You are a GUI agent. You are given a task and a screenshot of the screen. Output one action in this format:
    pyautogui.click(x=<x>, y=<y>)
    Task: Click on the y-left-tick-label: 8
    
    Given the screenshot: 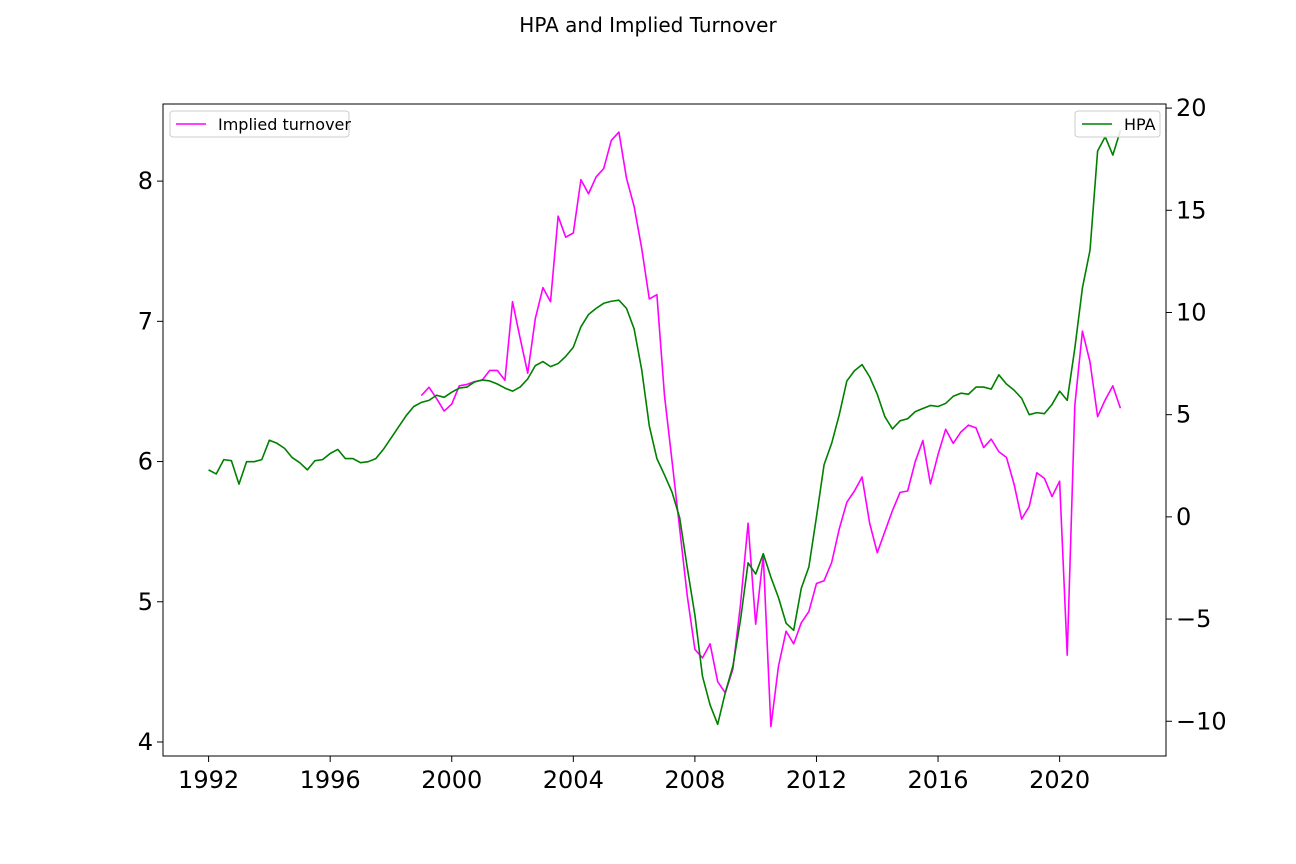 What is the action you would take?
    pyautogui.click(x=145, y=181)
    